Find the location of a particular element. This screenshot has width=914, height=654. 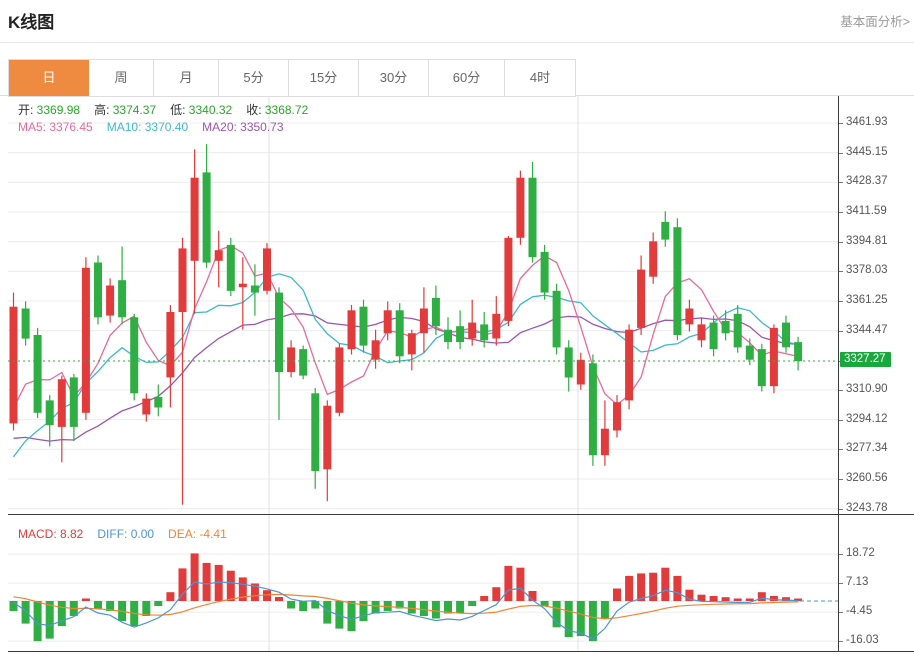

tab-15分: 15分 is located at coordinates (324, 78).